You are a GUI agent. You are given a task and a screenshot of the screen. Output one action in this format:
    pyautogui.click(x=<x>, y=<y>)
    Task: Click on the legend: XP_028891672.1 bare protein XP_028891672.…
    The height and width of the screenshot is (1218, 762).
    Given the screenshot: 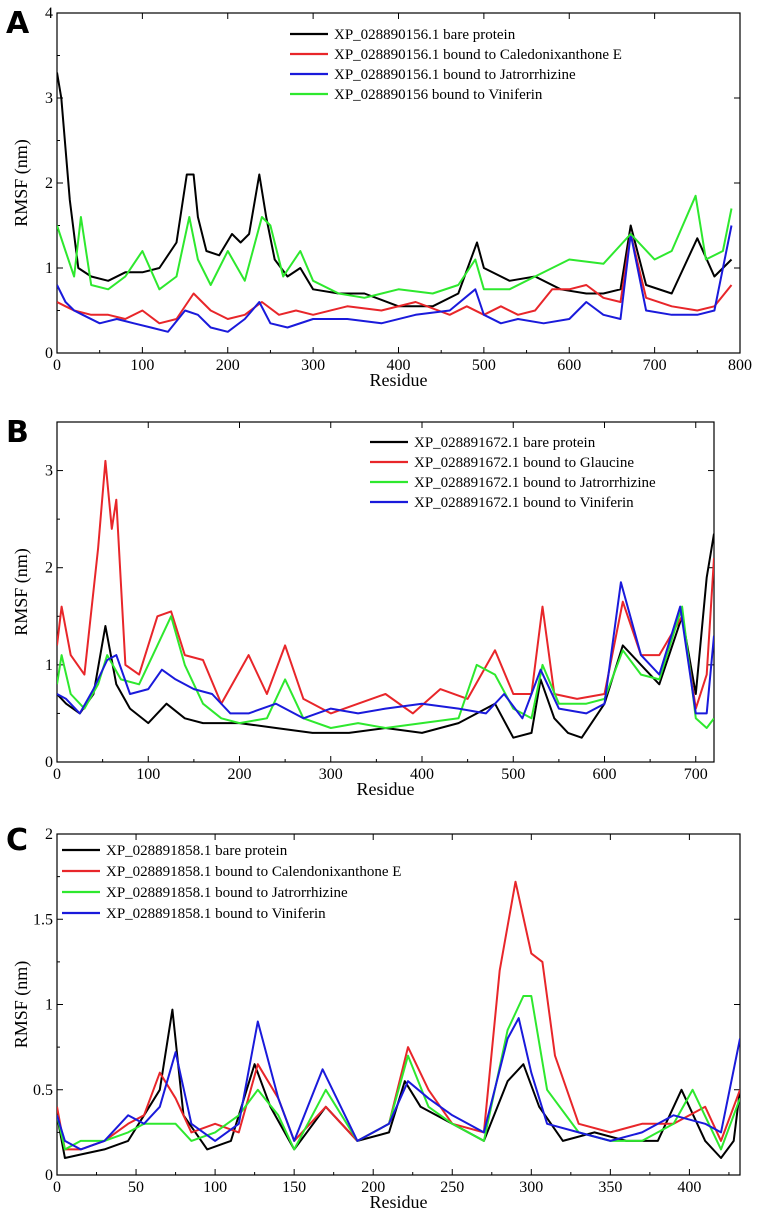 What is the action you would take?
    pyautogui.click(x=513, y=473)
    